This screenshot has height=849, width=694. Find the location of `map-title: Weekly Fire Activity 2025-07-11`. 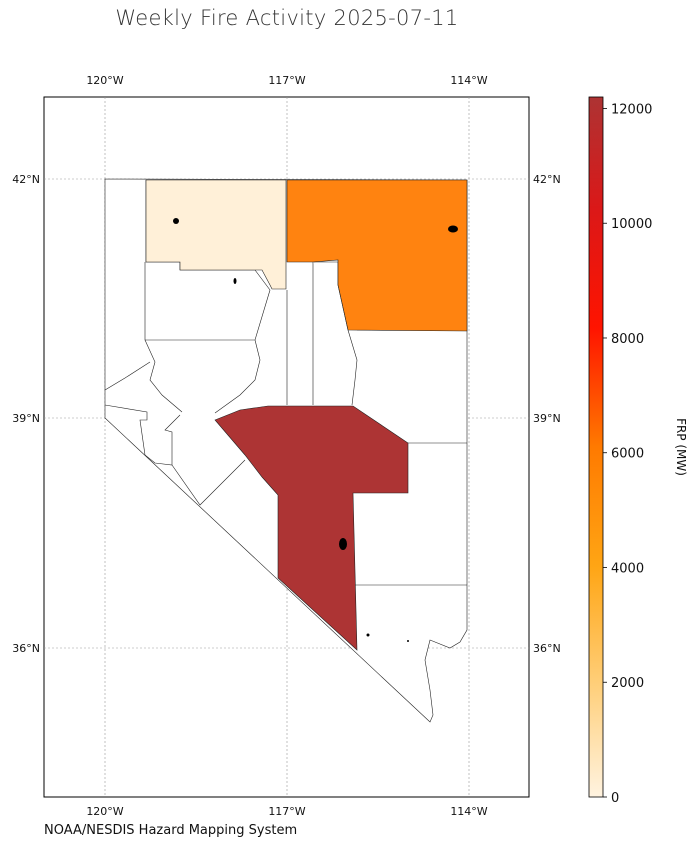

map-title: Weekly Fire Activity 2025-07-11 is located at coordinates (287, 18).